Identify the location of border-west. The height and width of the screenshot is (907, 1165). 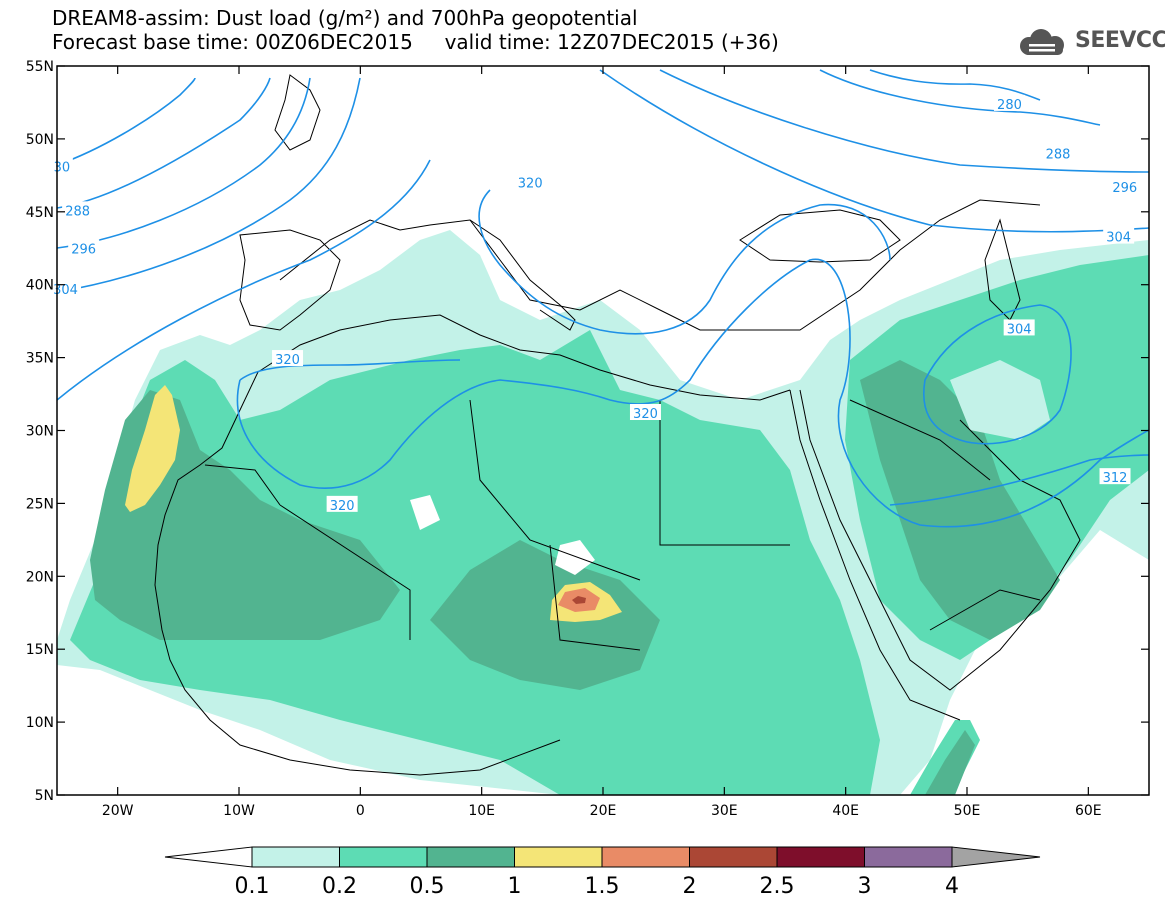
(242, 485).